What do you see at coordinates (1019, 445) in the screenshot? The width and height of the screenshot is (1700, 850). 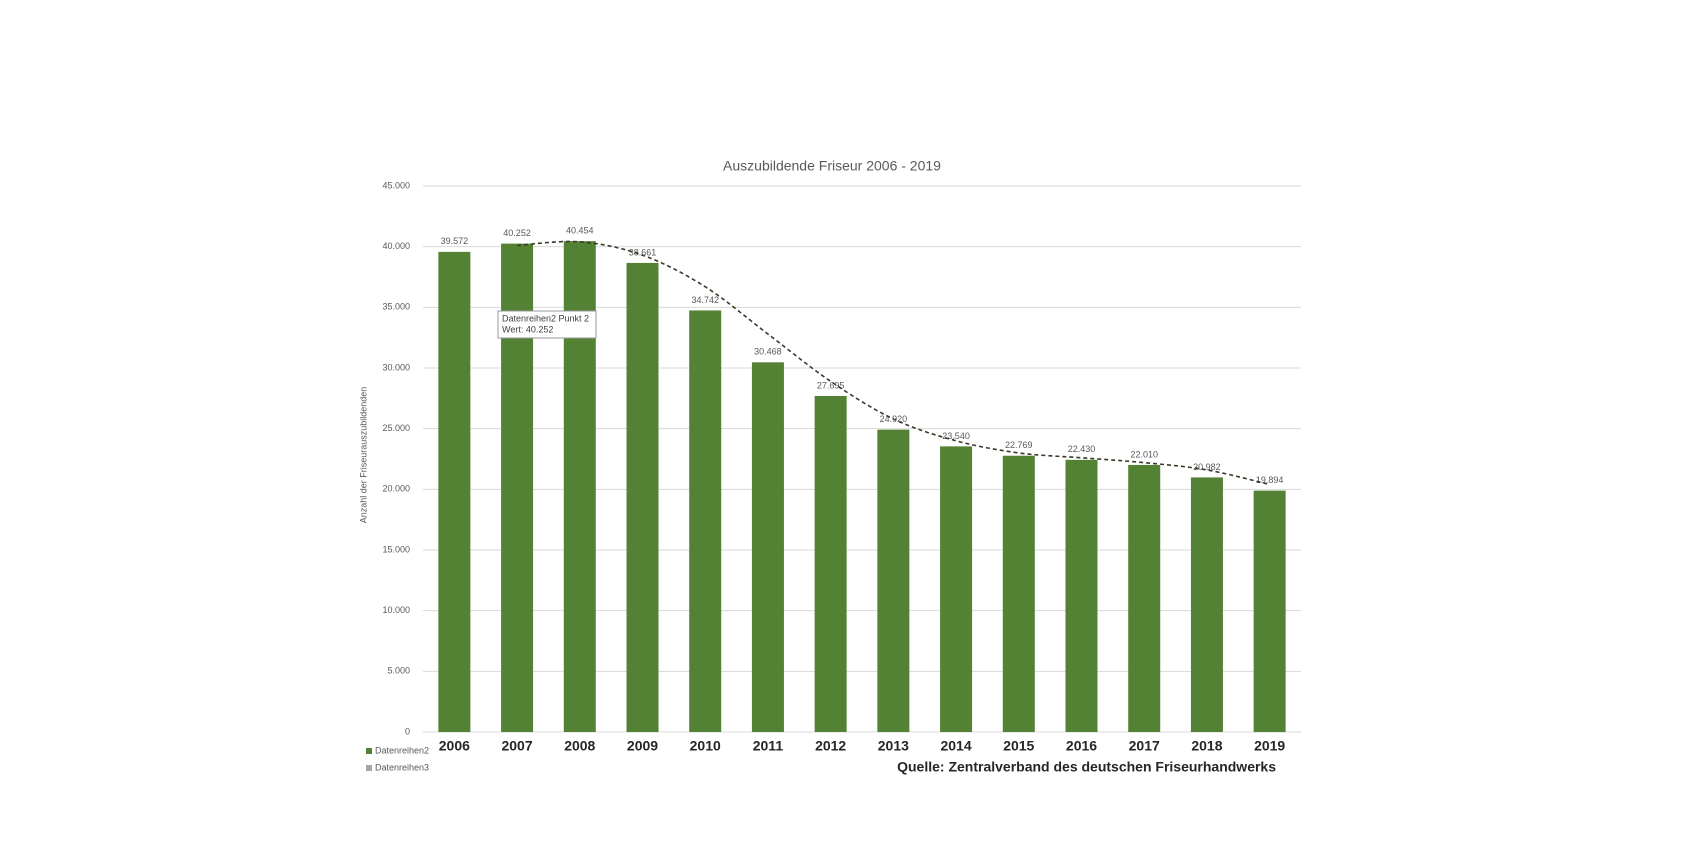 I see `data-label: 22.769` at bounding box center [1019, 445].